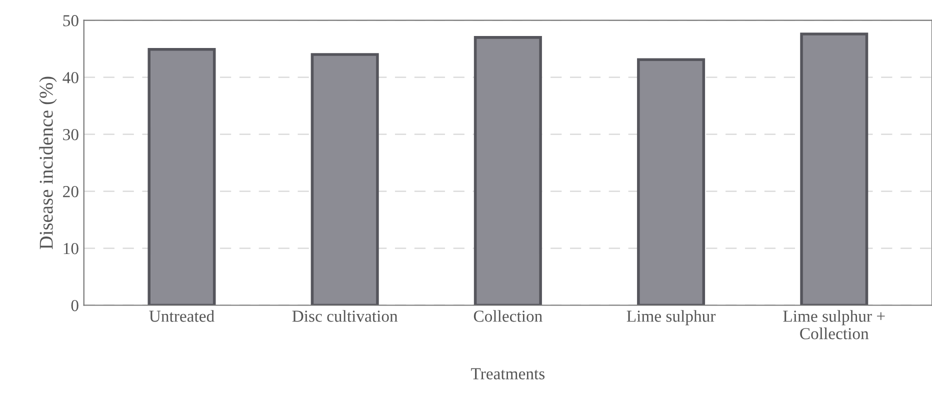  Describe the element at coordinates (181, 316) in the screenshot. I see `x-tick-label: Untreated` at that location.